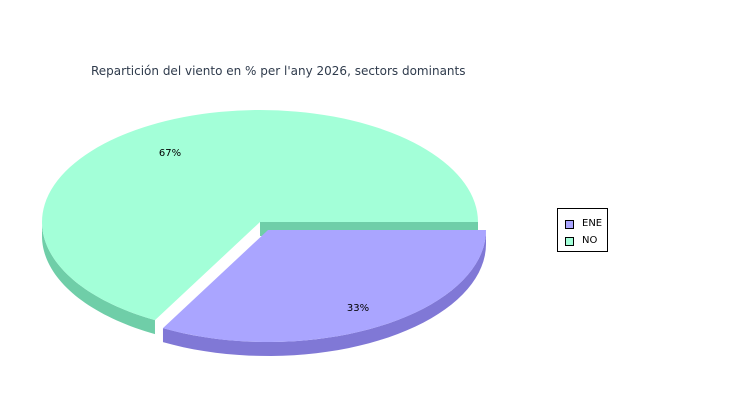 This screenshot has width=750, height=400. I want to click on legend-swatch-no, so click(569, 241).